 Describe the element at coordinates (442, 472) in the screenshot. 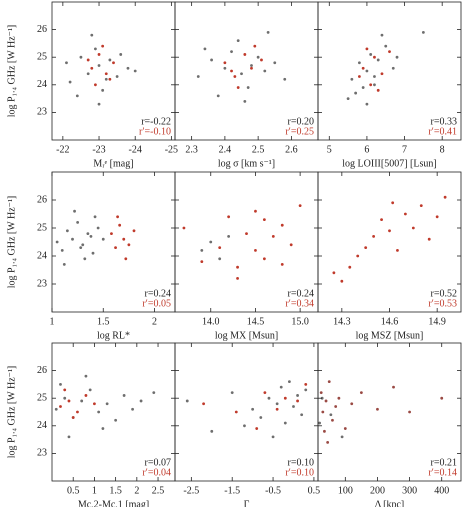

I see `annotation: r′=0.14` at that location.